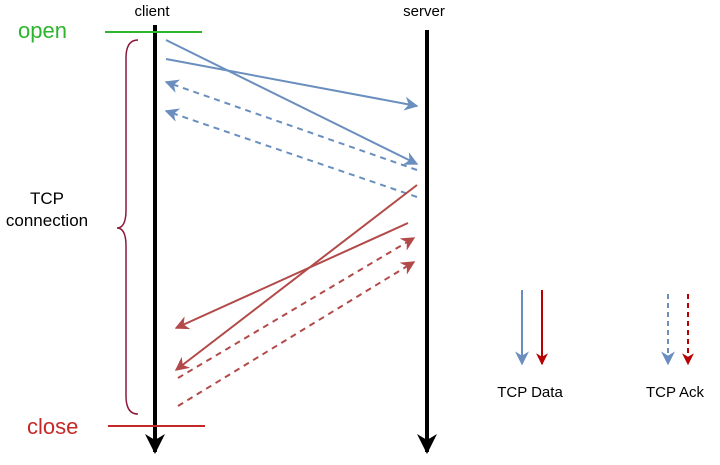 This screenshot has width=720, height=465. What do you see at coordinates (42, 30) in the screenshot?
I see `open-label: open` at bounding box center [42, 30].